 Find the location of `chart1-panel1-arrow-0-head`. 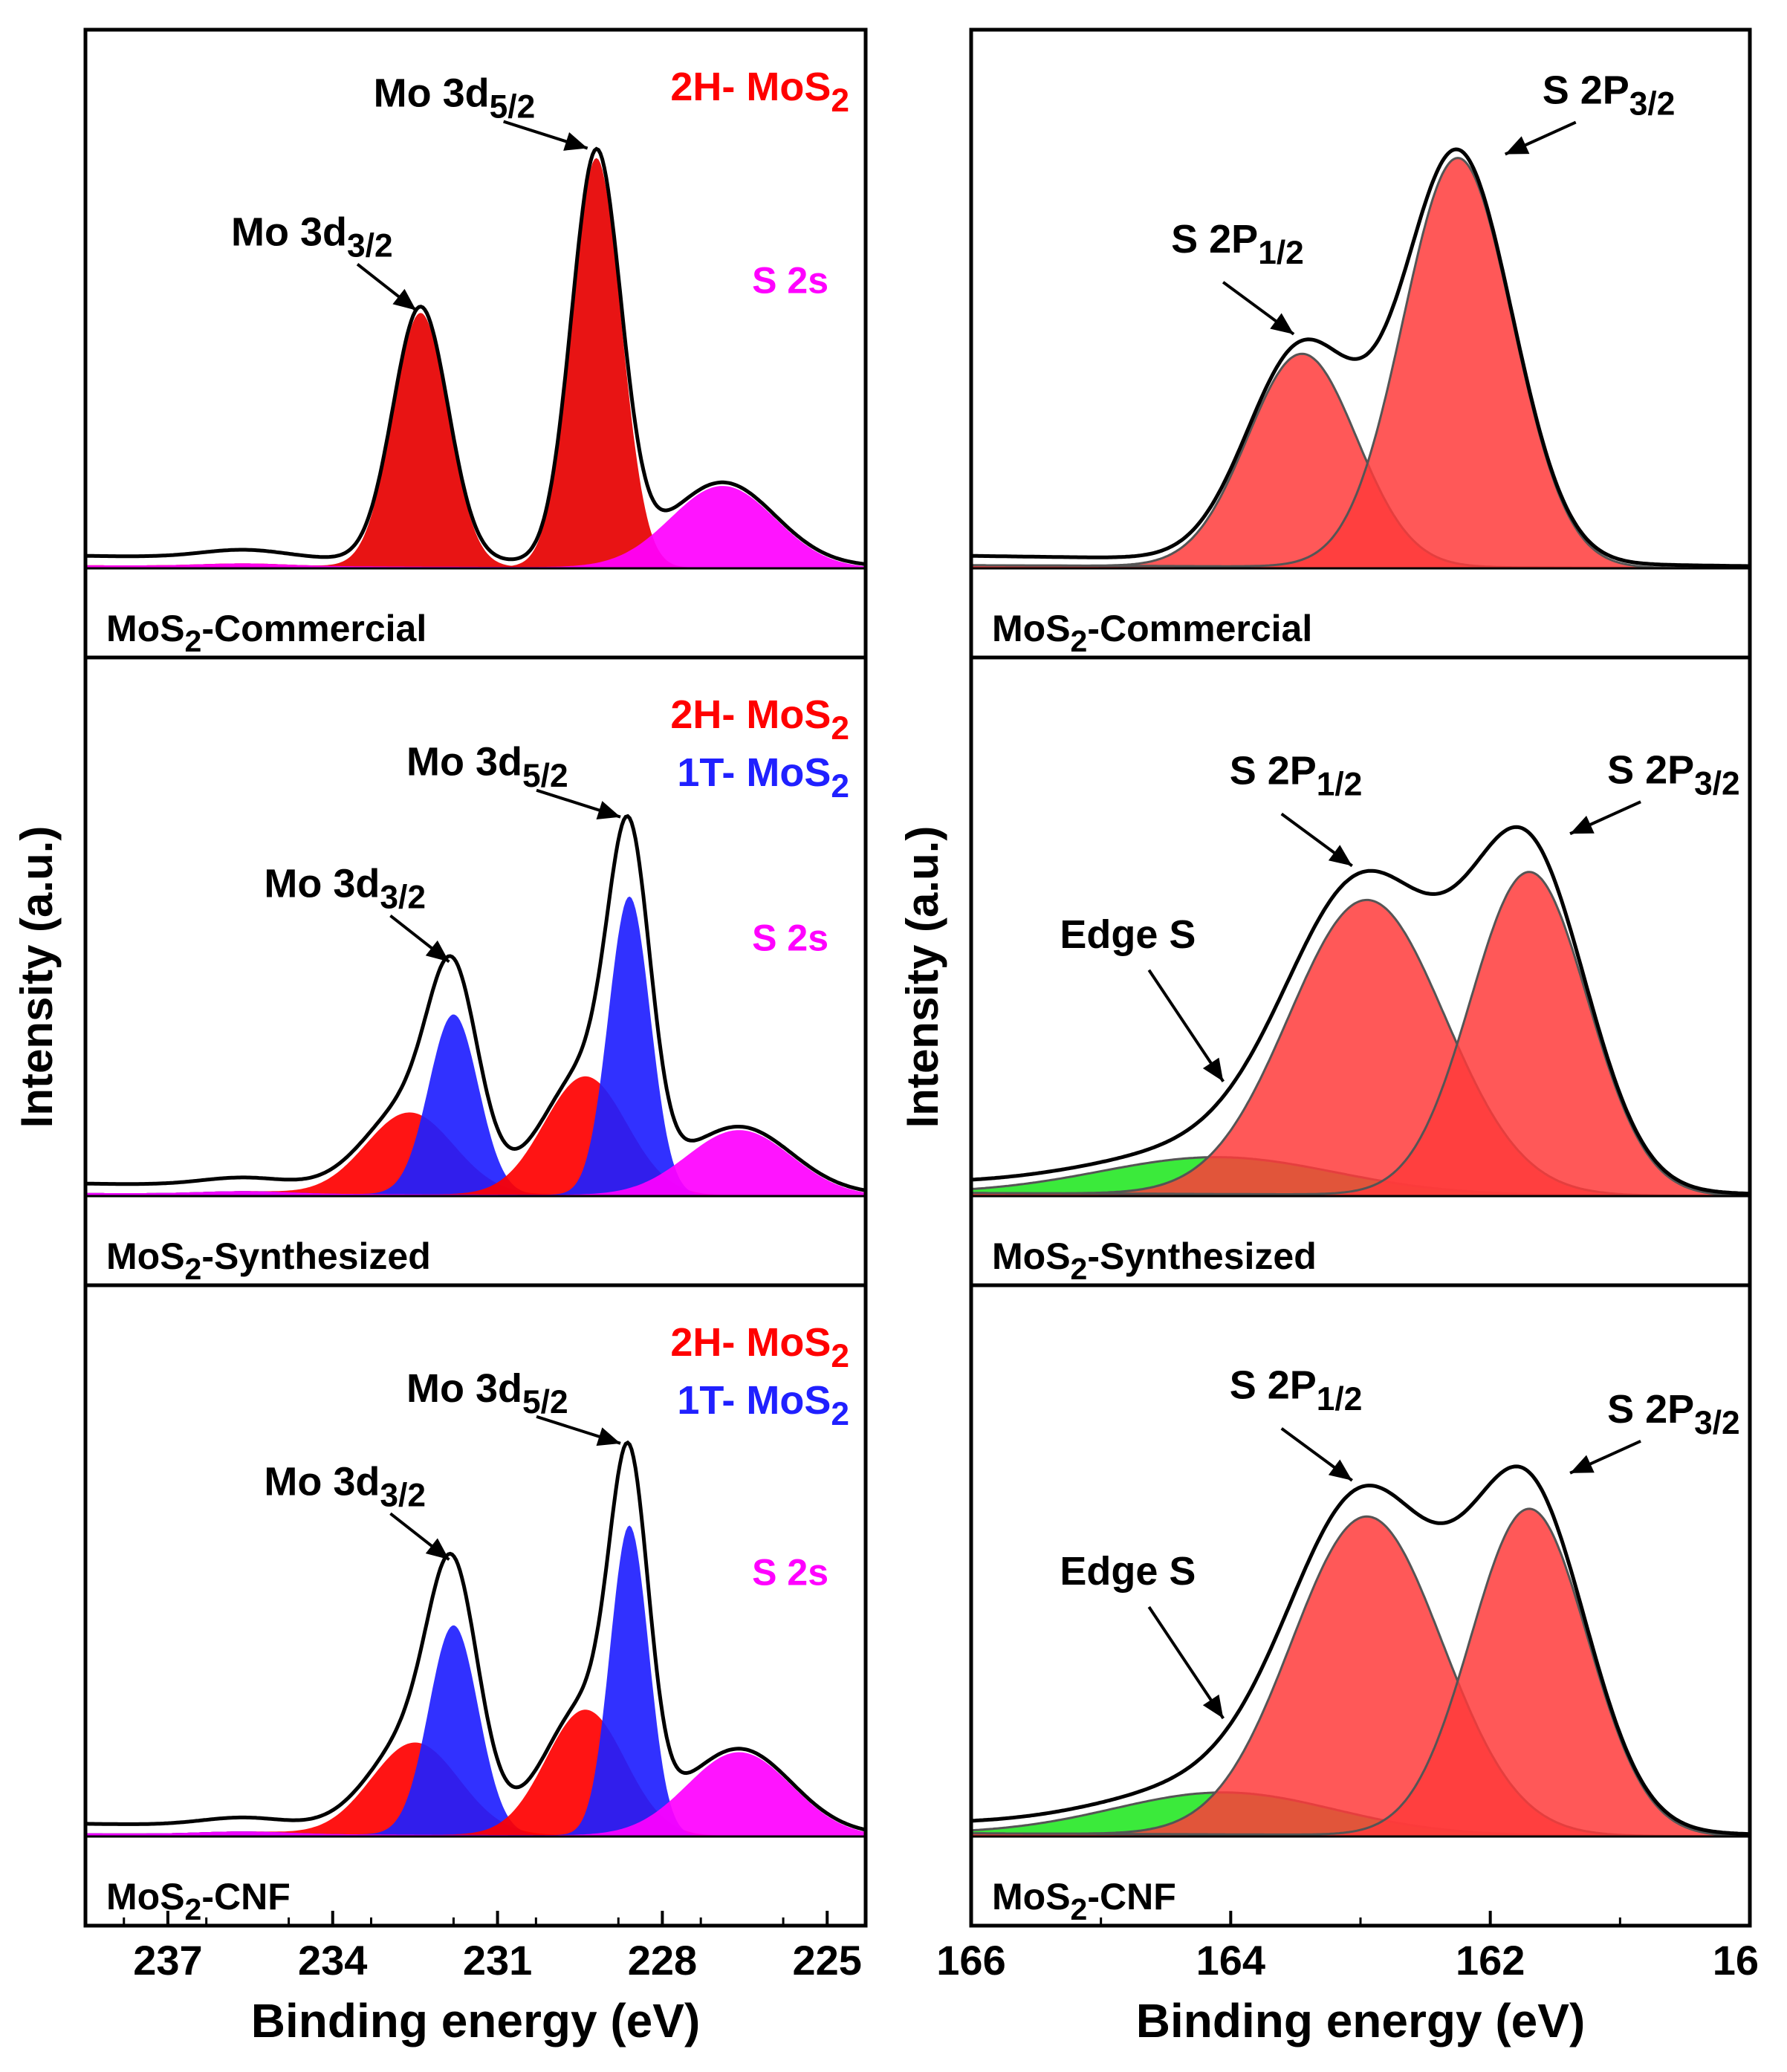

chart1-panel1-arrow-0-head is located at coordinates (1213, 1069).